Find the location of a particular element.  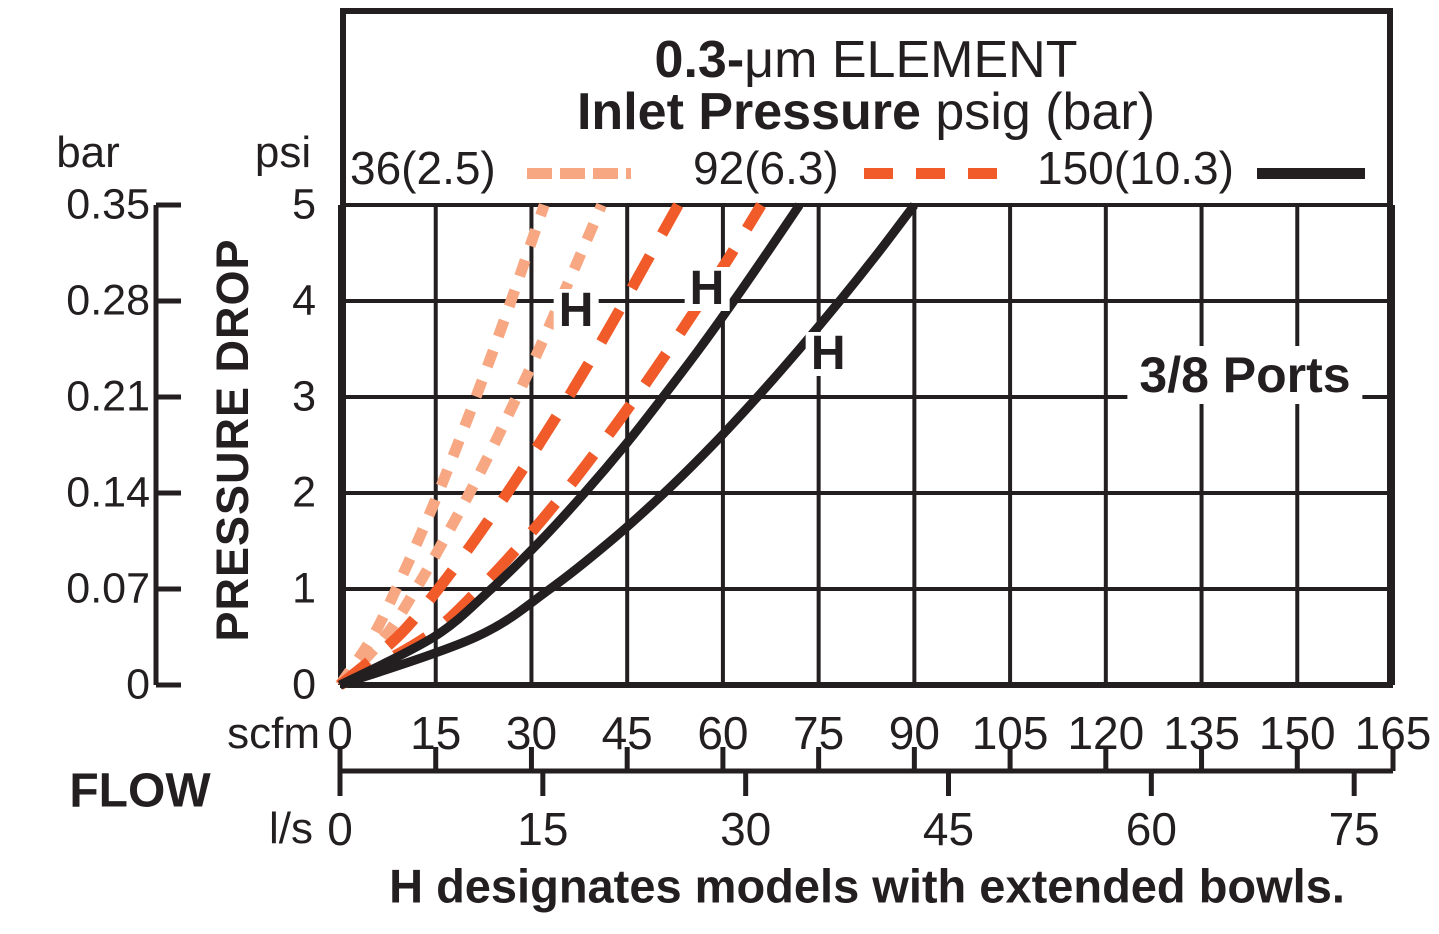

chart-subtitle: Inlet Pressure psig (bar) is located at coordinates (866, 112).